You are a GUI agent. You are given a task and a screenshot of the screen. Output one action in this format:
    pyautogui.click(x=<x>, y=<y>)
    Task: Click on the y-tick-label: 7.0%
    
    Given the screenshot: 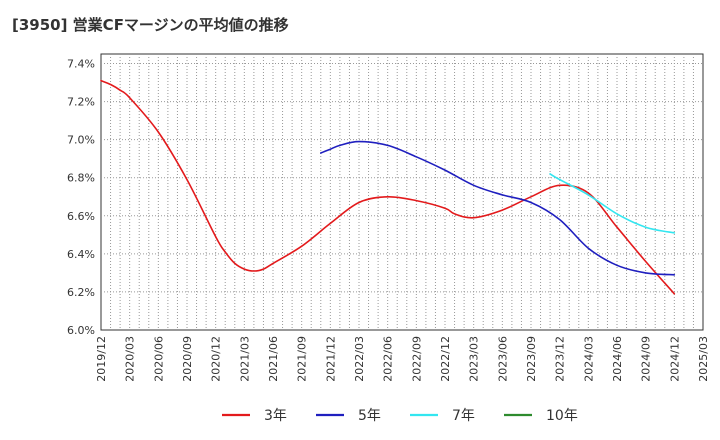 What is the action you would take?
    pyautogui.click(x=81, y=140)
    